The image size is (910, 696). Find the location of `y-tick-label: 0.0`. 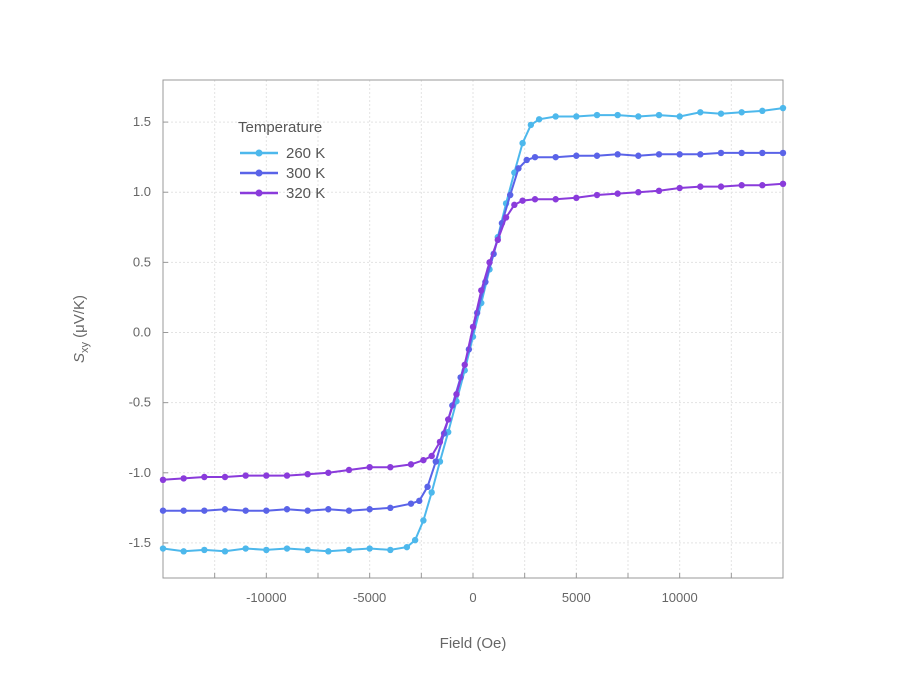

y-tick-label: 0.0 is located at coordinates (142, 332).